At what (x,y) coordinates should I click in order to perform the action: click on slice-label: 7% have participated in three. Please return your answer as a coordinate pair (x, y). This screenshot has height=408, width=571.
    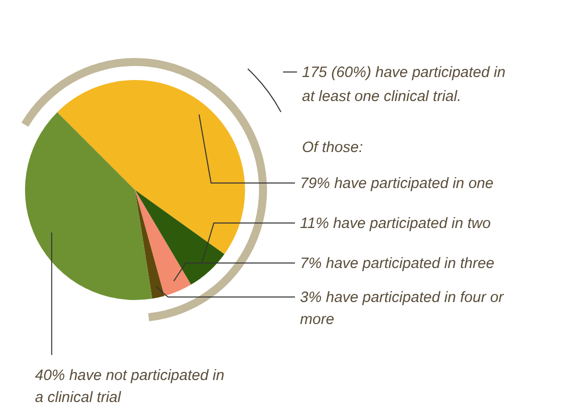
    Looking at the image, I should click on (397, 263).